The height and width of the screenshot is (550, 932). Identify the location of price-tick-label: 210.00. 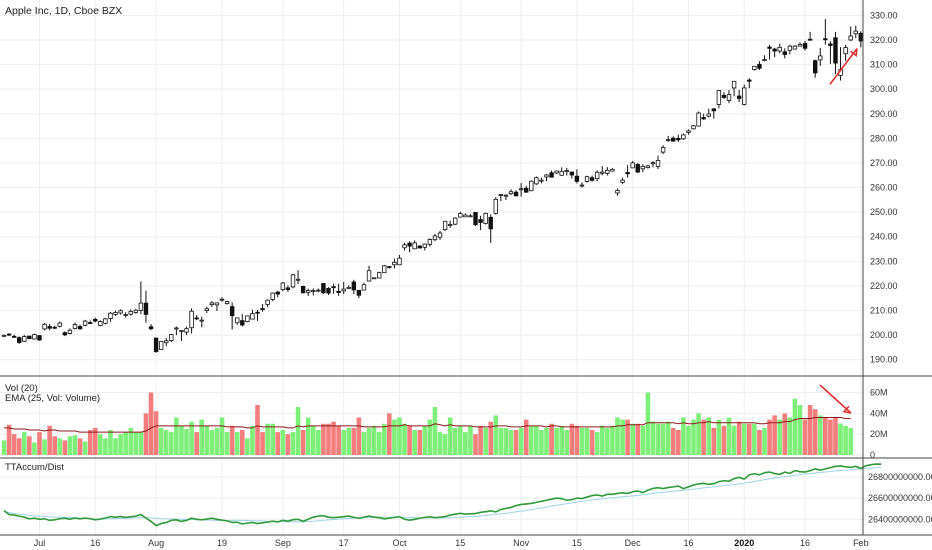
(884, 311).